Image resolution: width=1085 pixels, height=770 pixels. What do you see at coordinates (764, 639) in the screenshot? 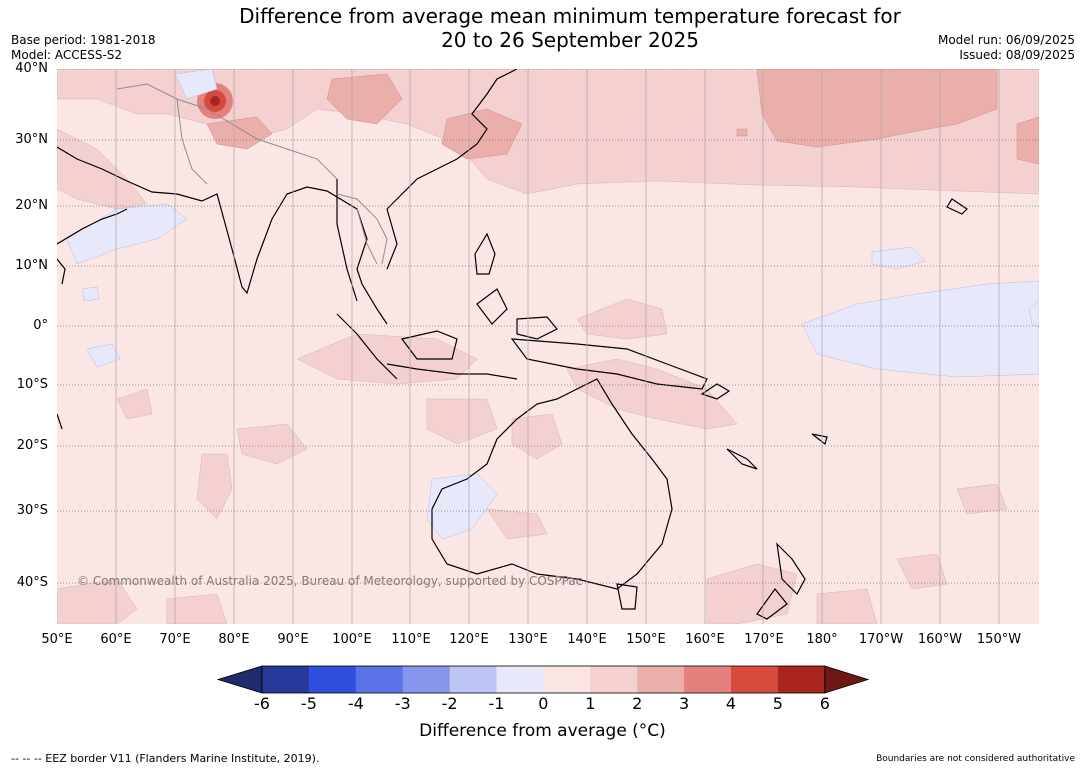
I see `lon-label-170e: 170°E` at bounding box center [764, 639].